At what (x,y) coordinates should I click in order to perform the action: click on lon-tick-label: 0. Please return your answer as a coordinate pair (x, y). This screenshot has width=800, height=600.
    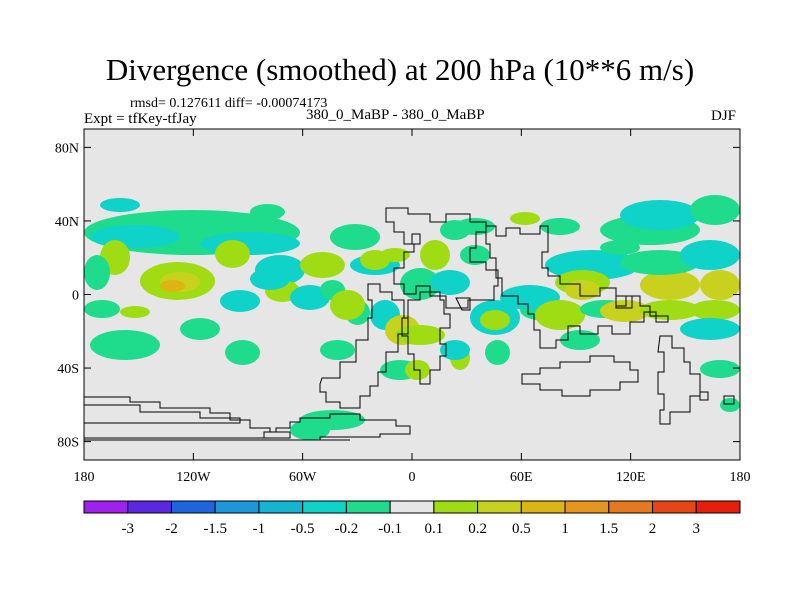
    Looking at the image, I should click on (412, 477).